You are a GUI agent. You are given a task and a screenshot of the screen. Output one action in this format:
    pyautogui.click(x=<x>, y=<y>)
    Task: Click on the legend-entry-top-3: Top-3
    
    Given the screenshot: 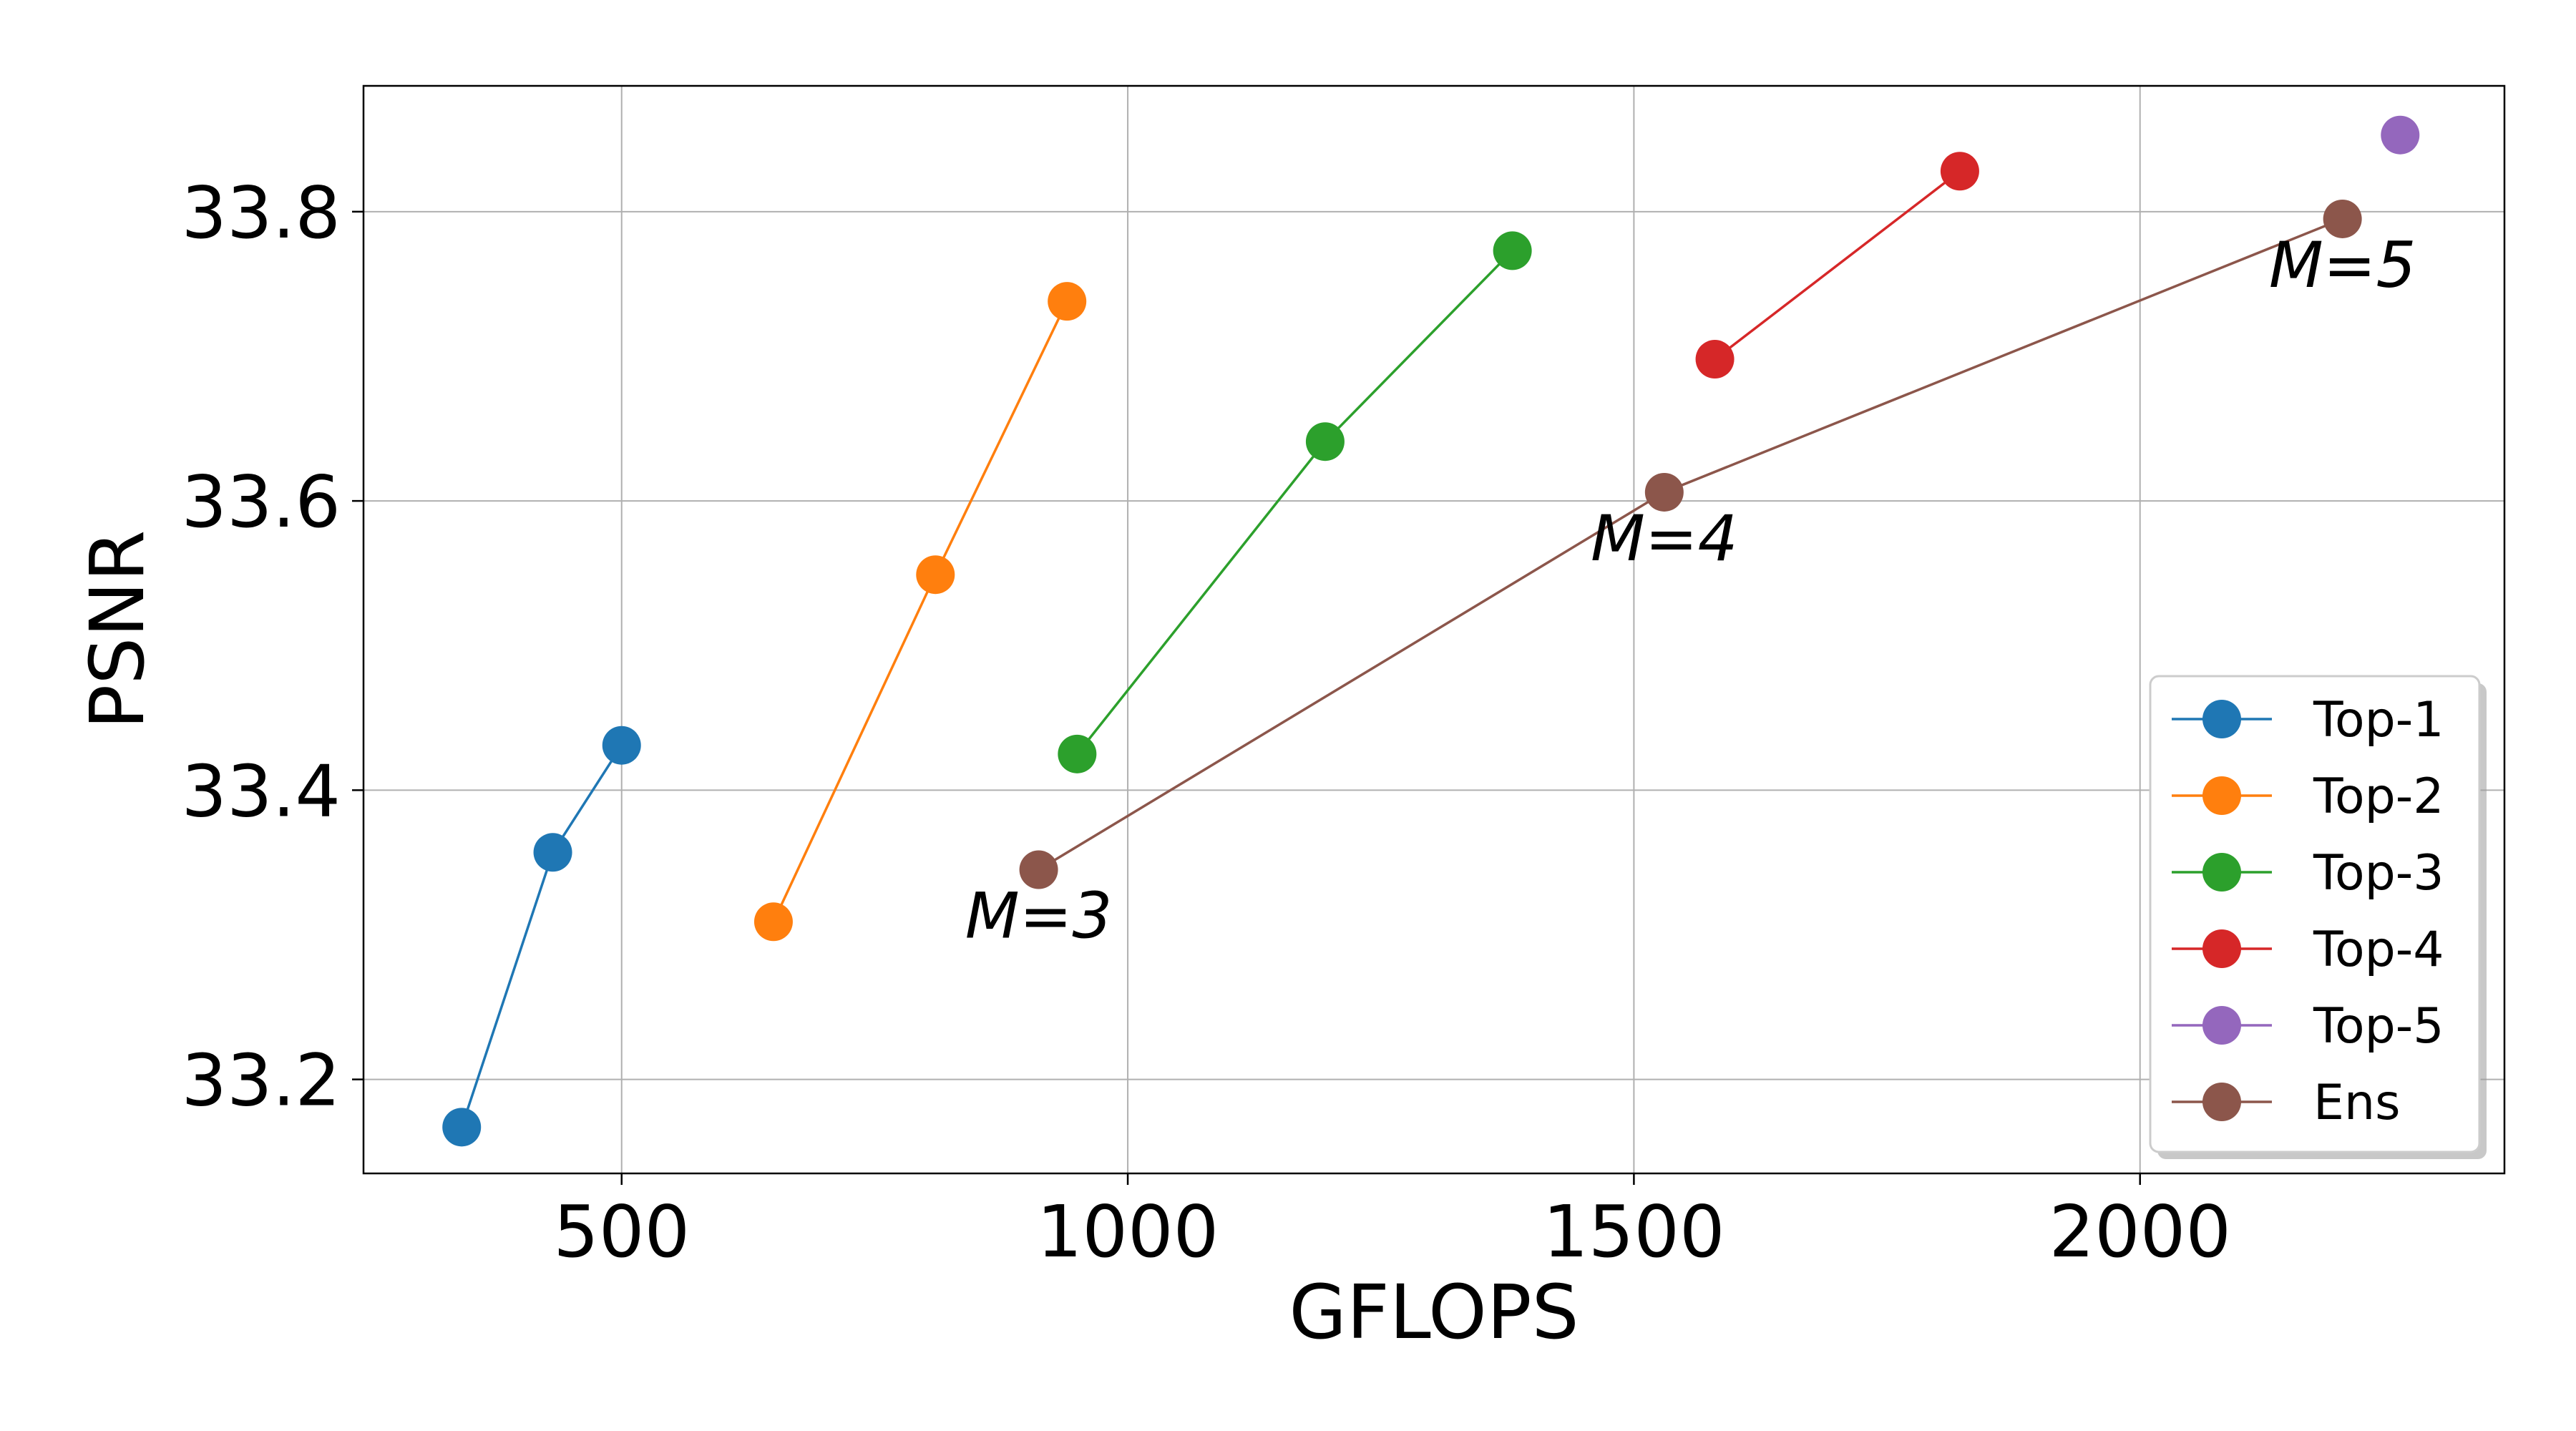 What is the action you would take?
    pyautogui.click(x=2308, y=873)
    